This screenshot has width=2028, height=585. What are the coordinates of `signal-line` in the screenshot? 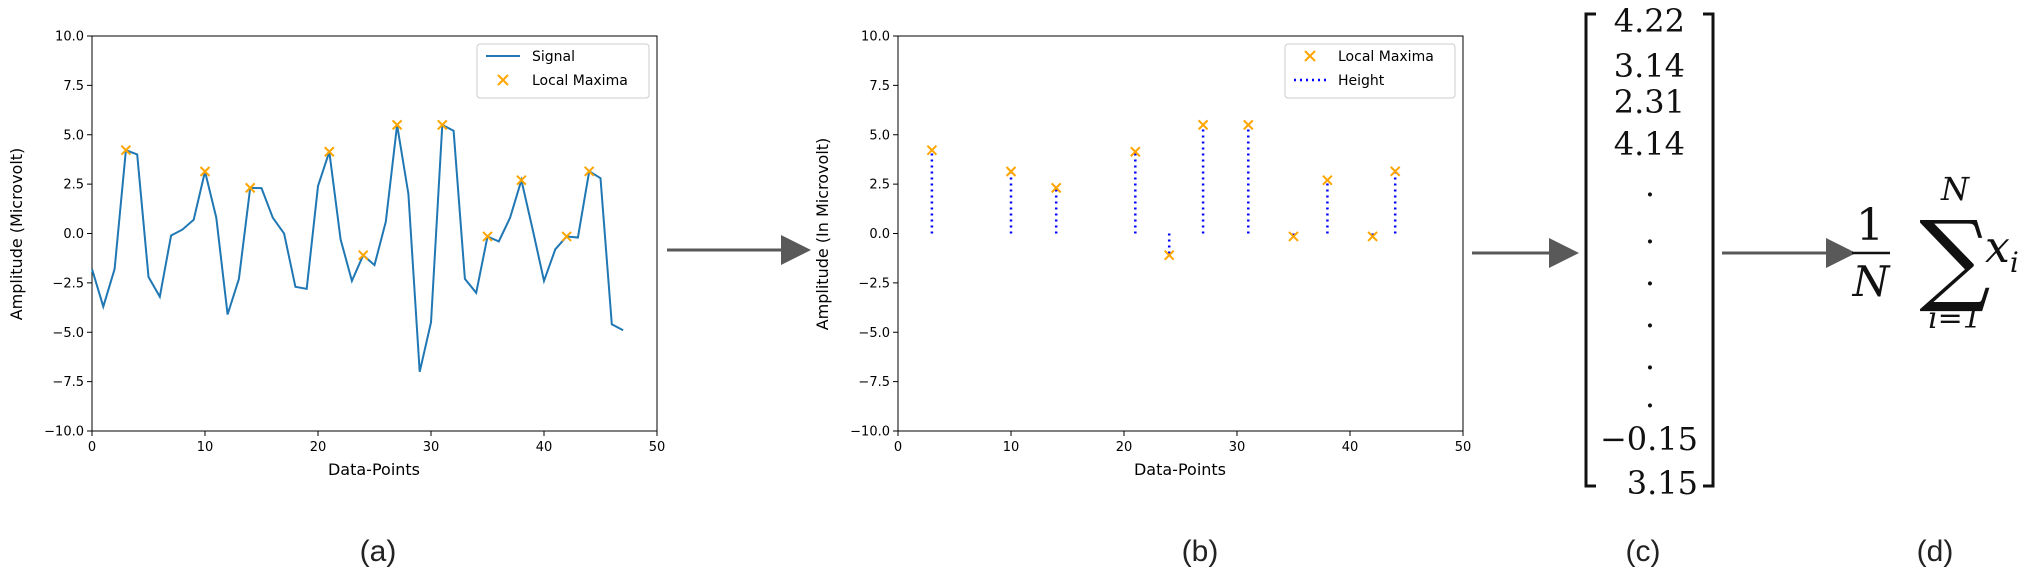 It's located at (357, 248).